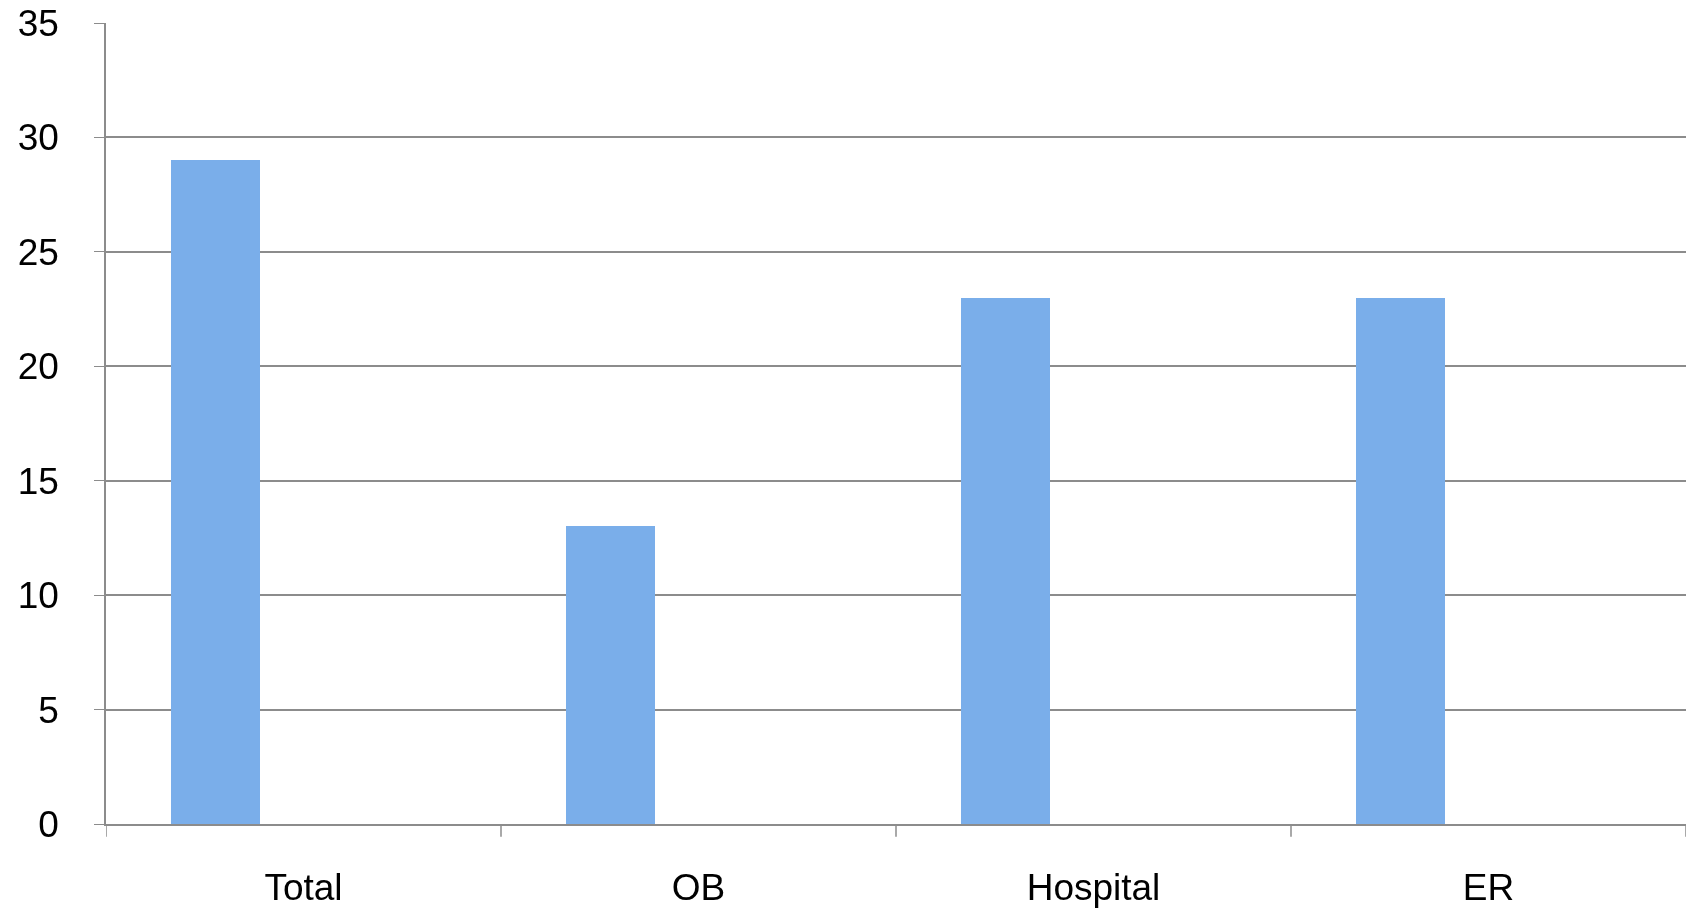 This screenshot has height=913, width=1690. Describe the element at coordinates (698, 888) in the screenshot. I see `x-tick-label: OB` at that location.